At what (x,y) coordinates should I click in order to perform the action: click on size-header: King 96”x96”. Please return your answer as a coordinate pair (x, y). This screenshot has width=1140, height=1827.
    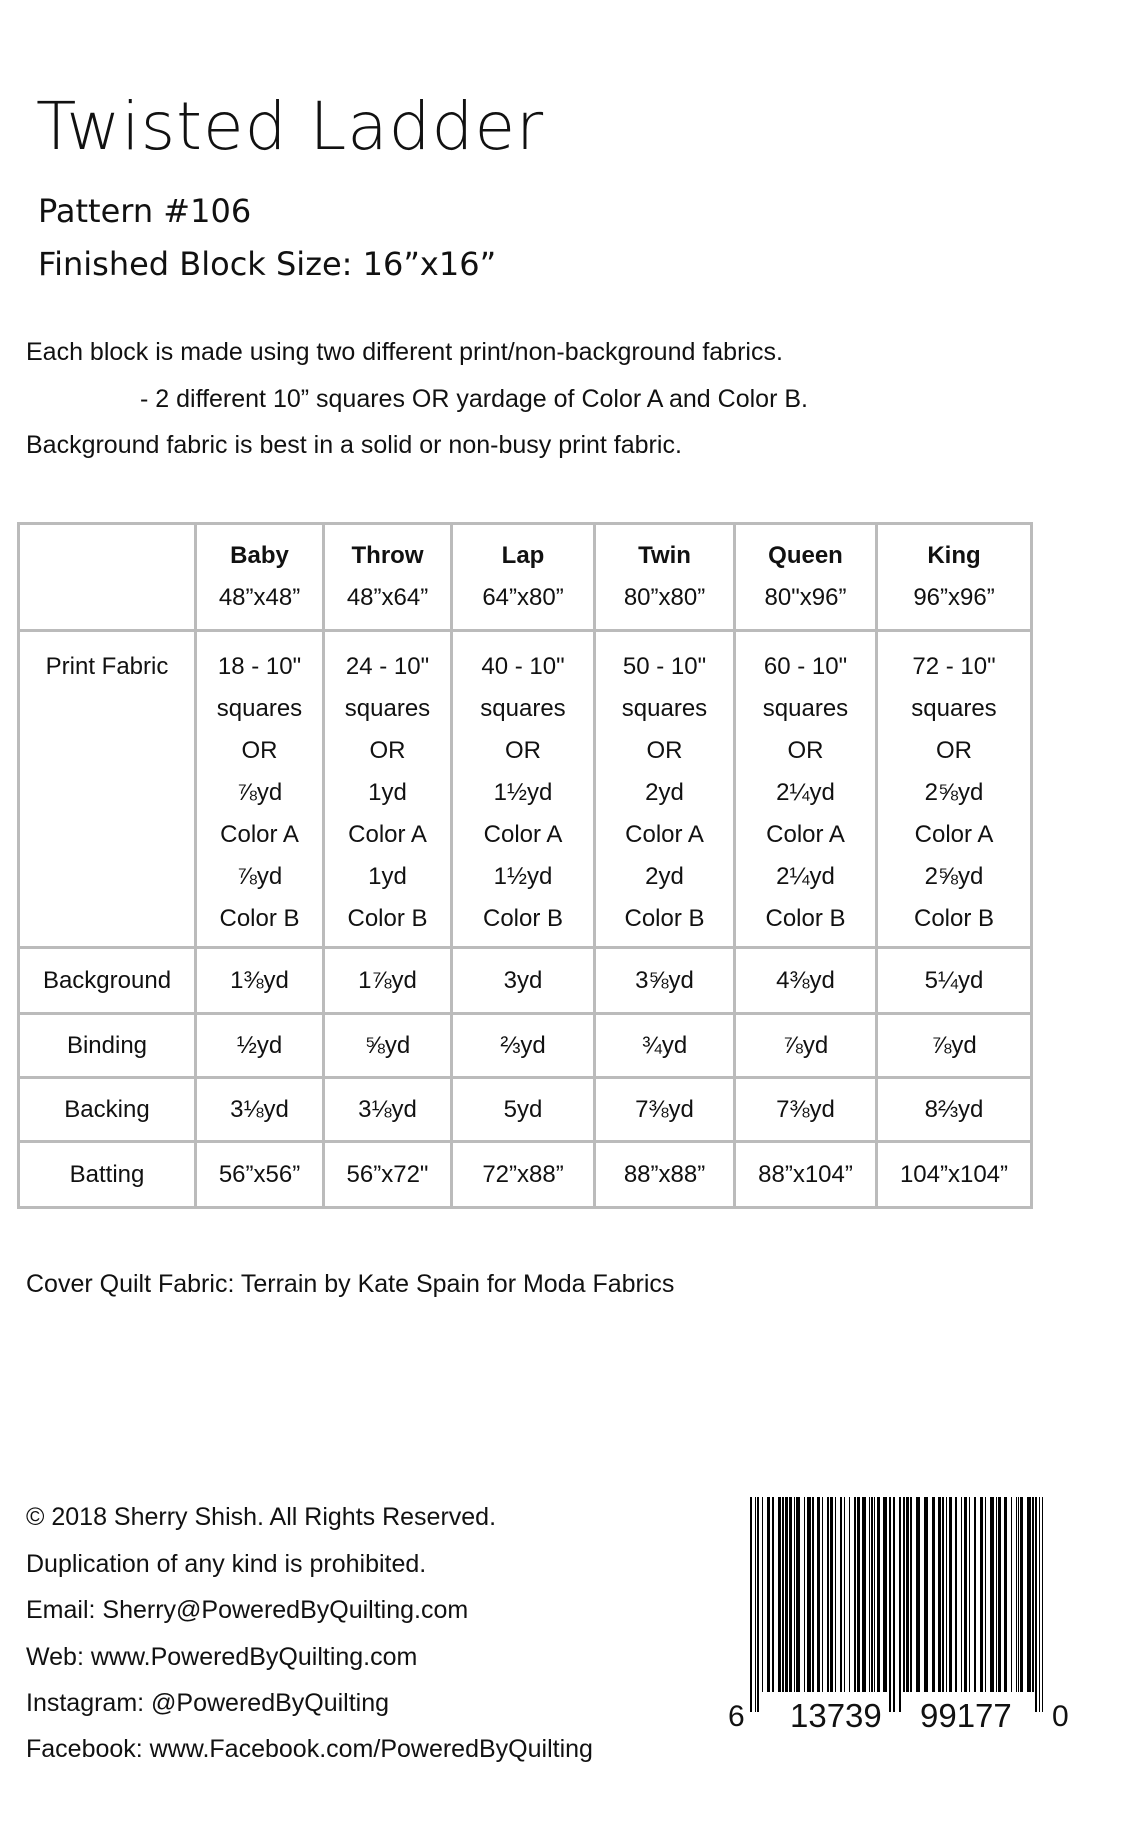
    Looking at the image, I should click on (954, 577).